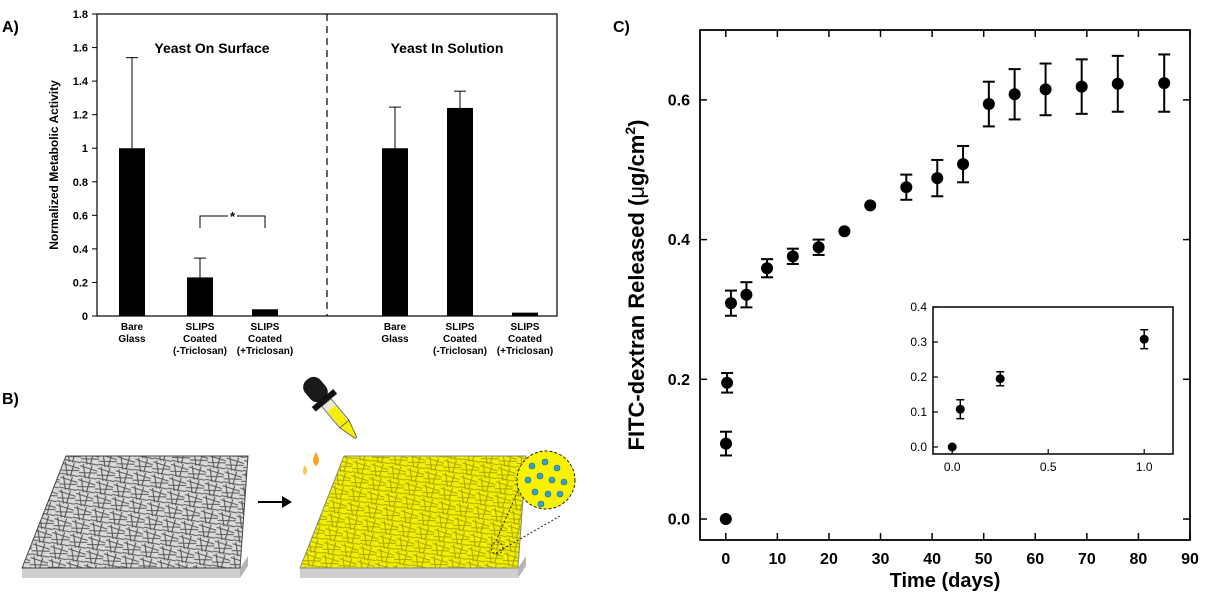  What do you see at coordinates (10, 399) in the screenshot?
I see `panel-label-b: B)` at bounding box center [10, 399].